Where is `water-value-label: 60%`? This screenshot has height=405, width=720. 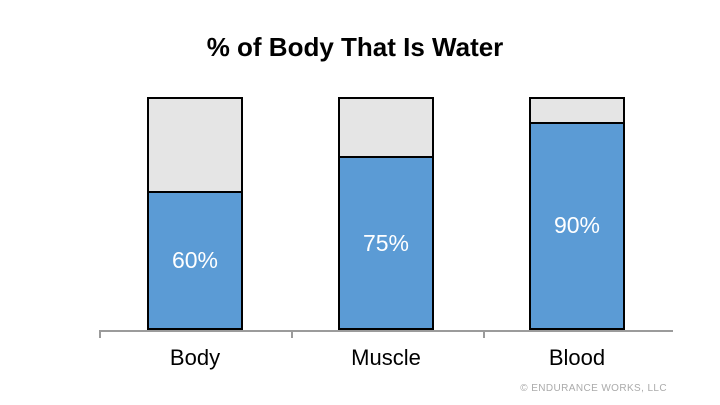 water-value-label: 60% is located at coordinates (195, 259).